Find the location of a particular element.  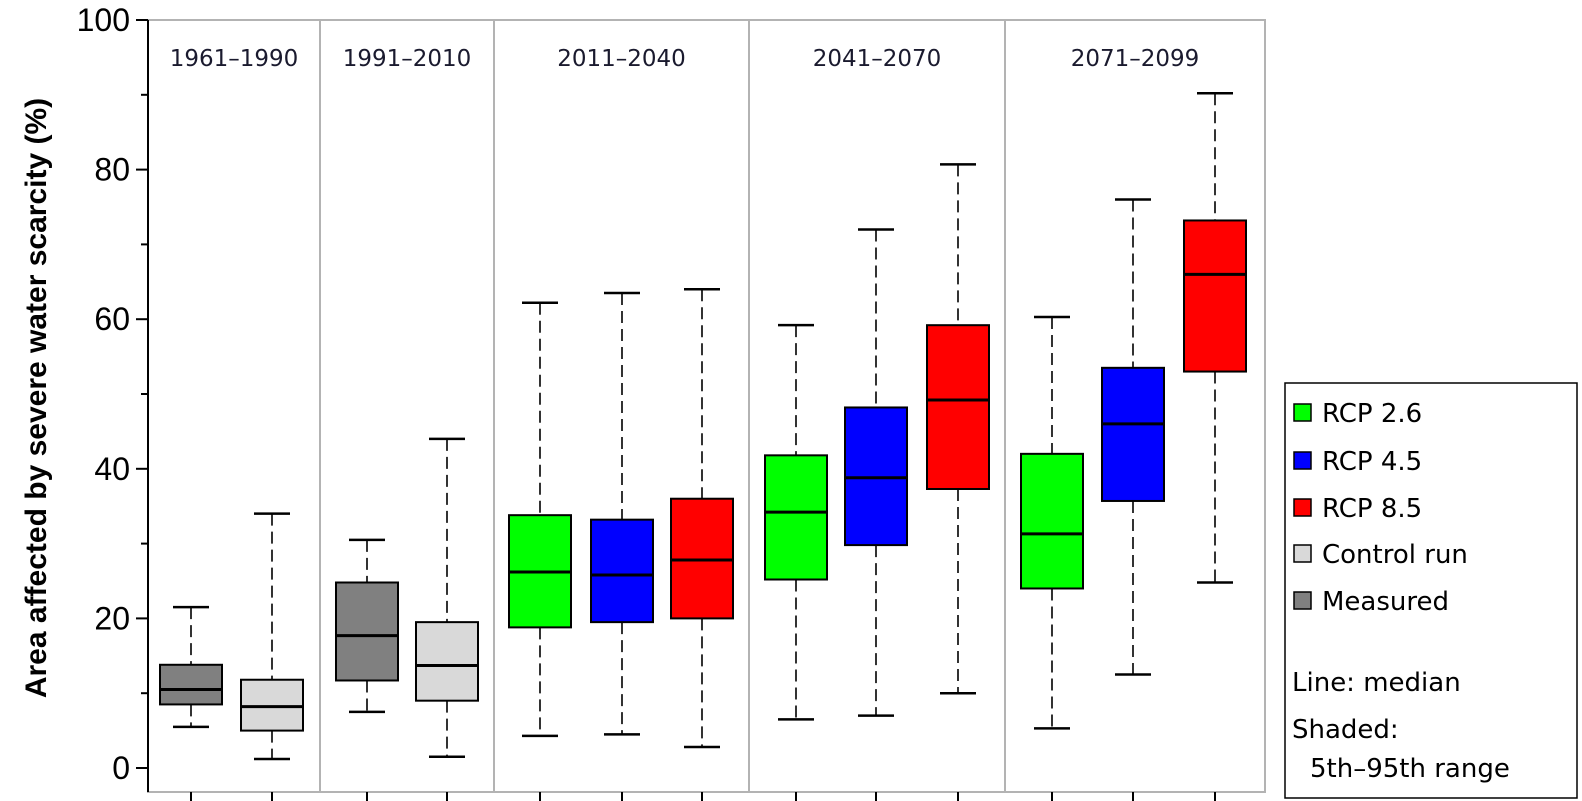

legend-note: Line: median is located at coordinates (1376, 683).